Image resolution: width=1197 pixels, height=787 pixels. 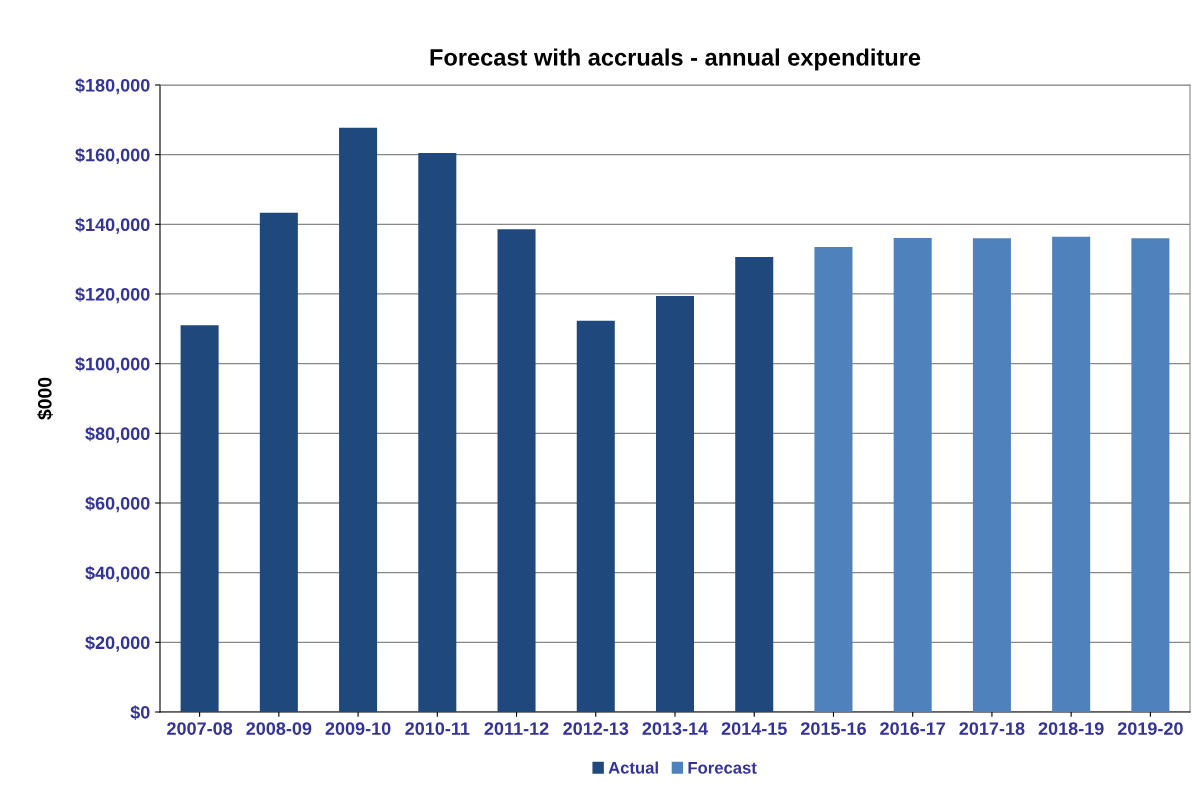 I want to click on y-tick-label: $40,000, so click(x=117, y=573).